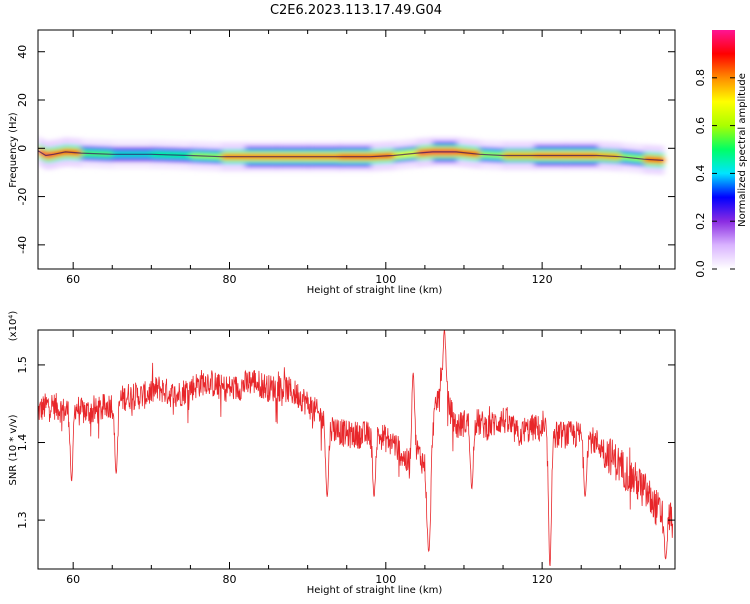 The height and width of the screenshot is (604, 750). Describe the element at coordinates (542, 279) in the screenshot. I see `top-xtick-label: 120` at that location.